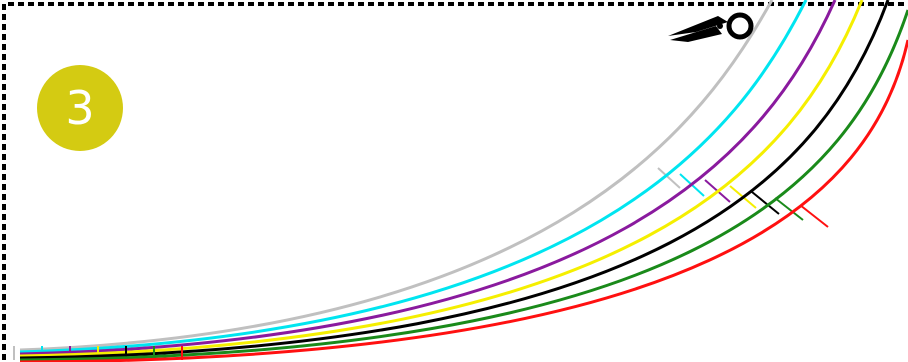 The height and width of the screenshot is (362, 908). What do you see at coordinates (740, 26) in the screenshot?
I see `scissors-handle-ring` at bounding box center [740, 26].